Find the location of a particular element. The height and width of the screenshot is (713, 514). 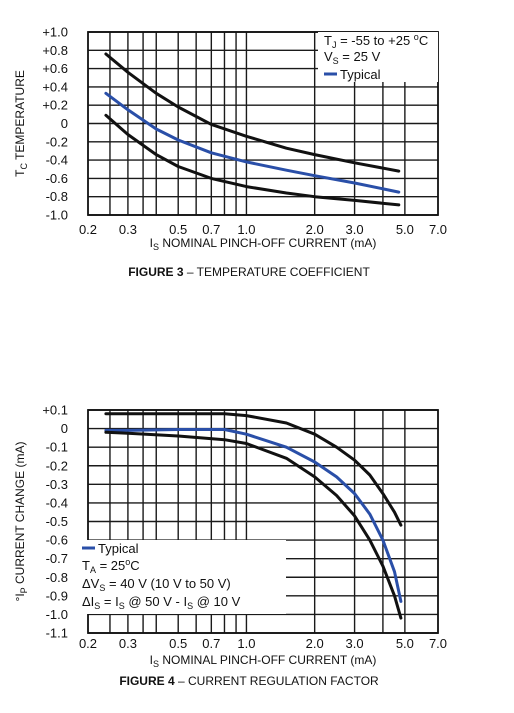

y-tick-label: -0.1 is located at coordinates (57, 447).